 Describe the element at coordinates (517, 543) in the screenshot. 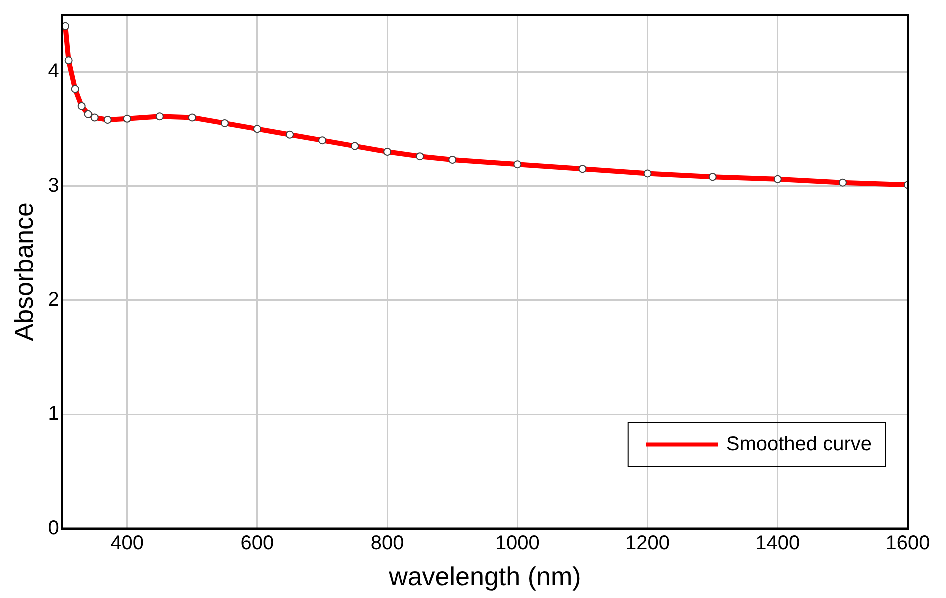

I see `x-tick-label: 1000` at that location.